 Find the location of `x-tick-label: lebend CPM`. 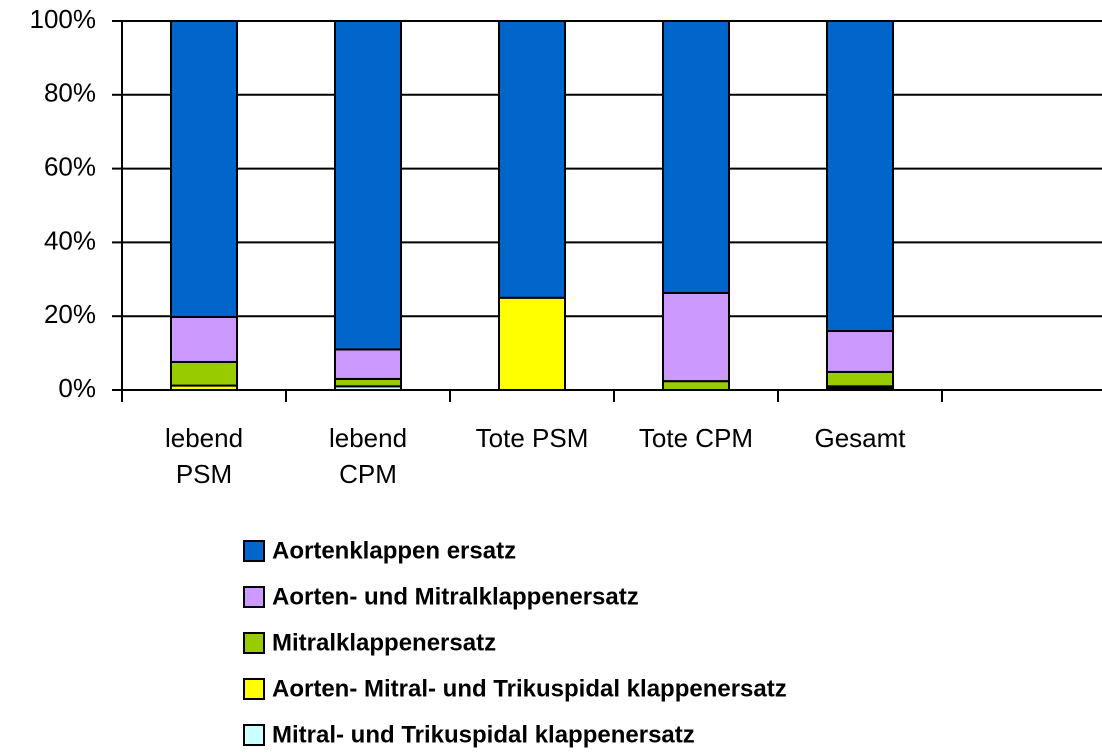

x-tick-label: lebend CPM is located at coordinates (368, 456).